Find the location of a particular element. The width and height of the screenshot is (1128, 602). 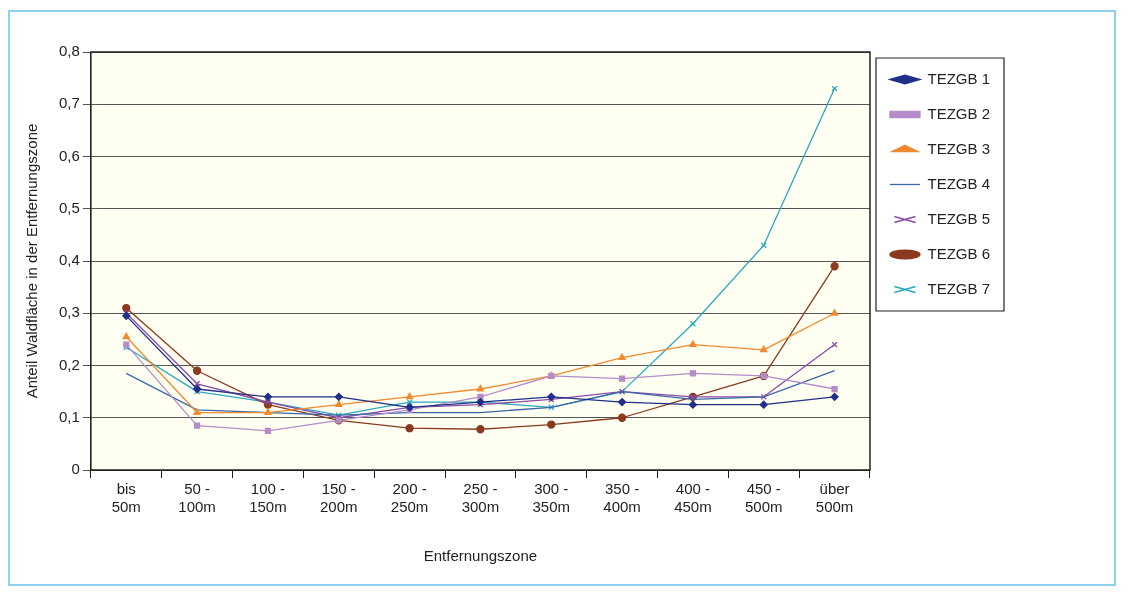

x-tick-label: 100 - 150m is located at coordinates (268, 498).